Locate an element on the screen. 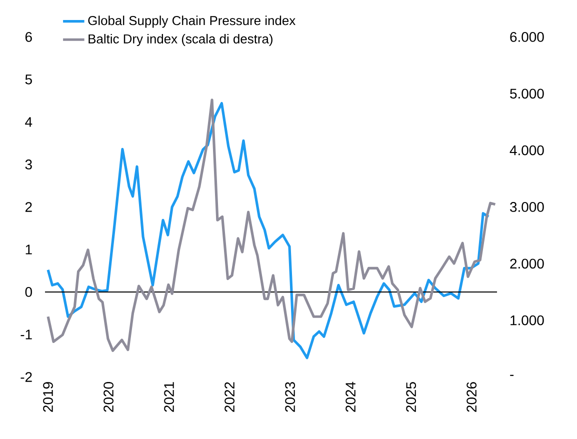 The height and width of the screenshot is (439, 577). x-tick-label: 2019 is located at coordinates (48, 397).